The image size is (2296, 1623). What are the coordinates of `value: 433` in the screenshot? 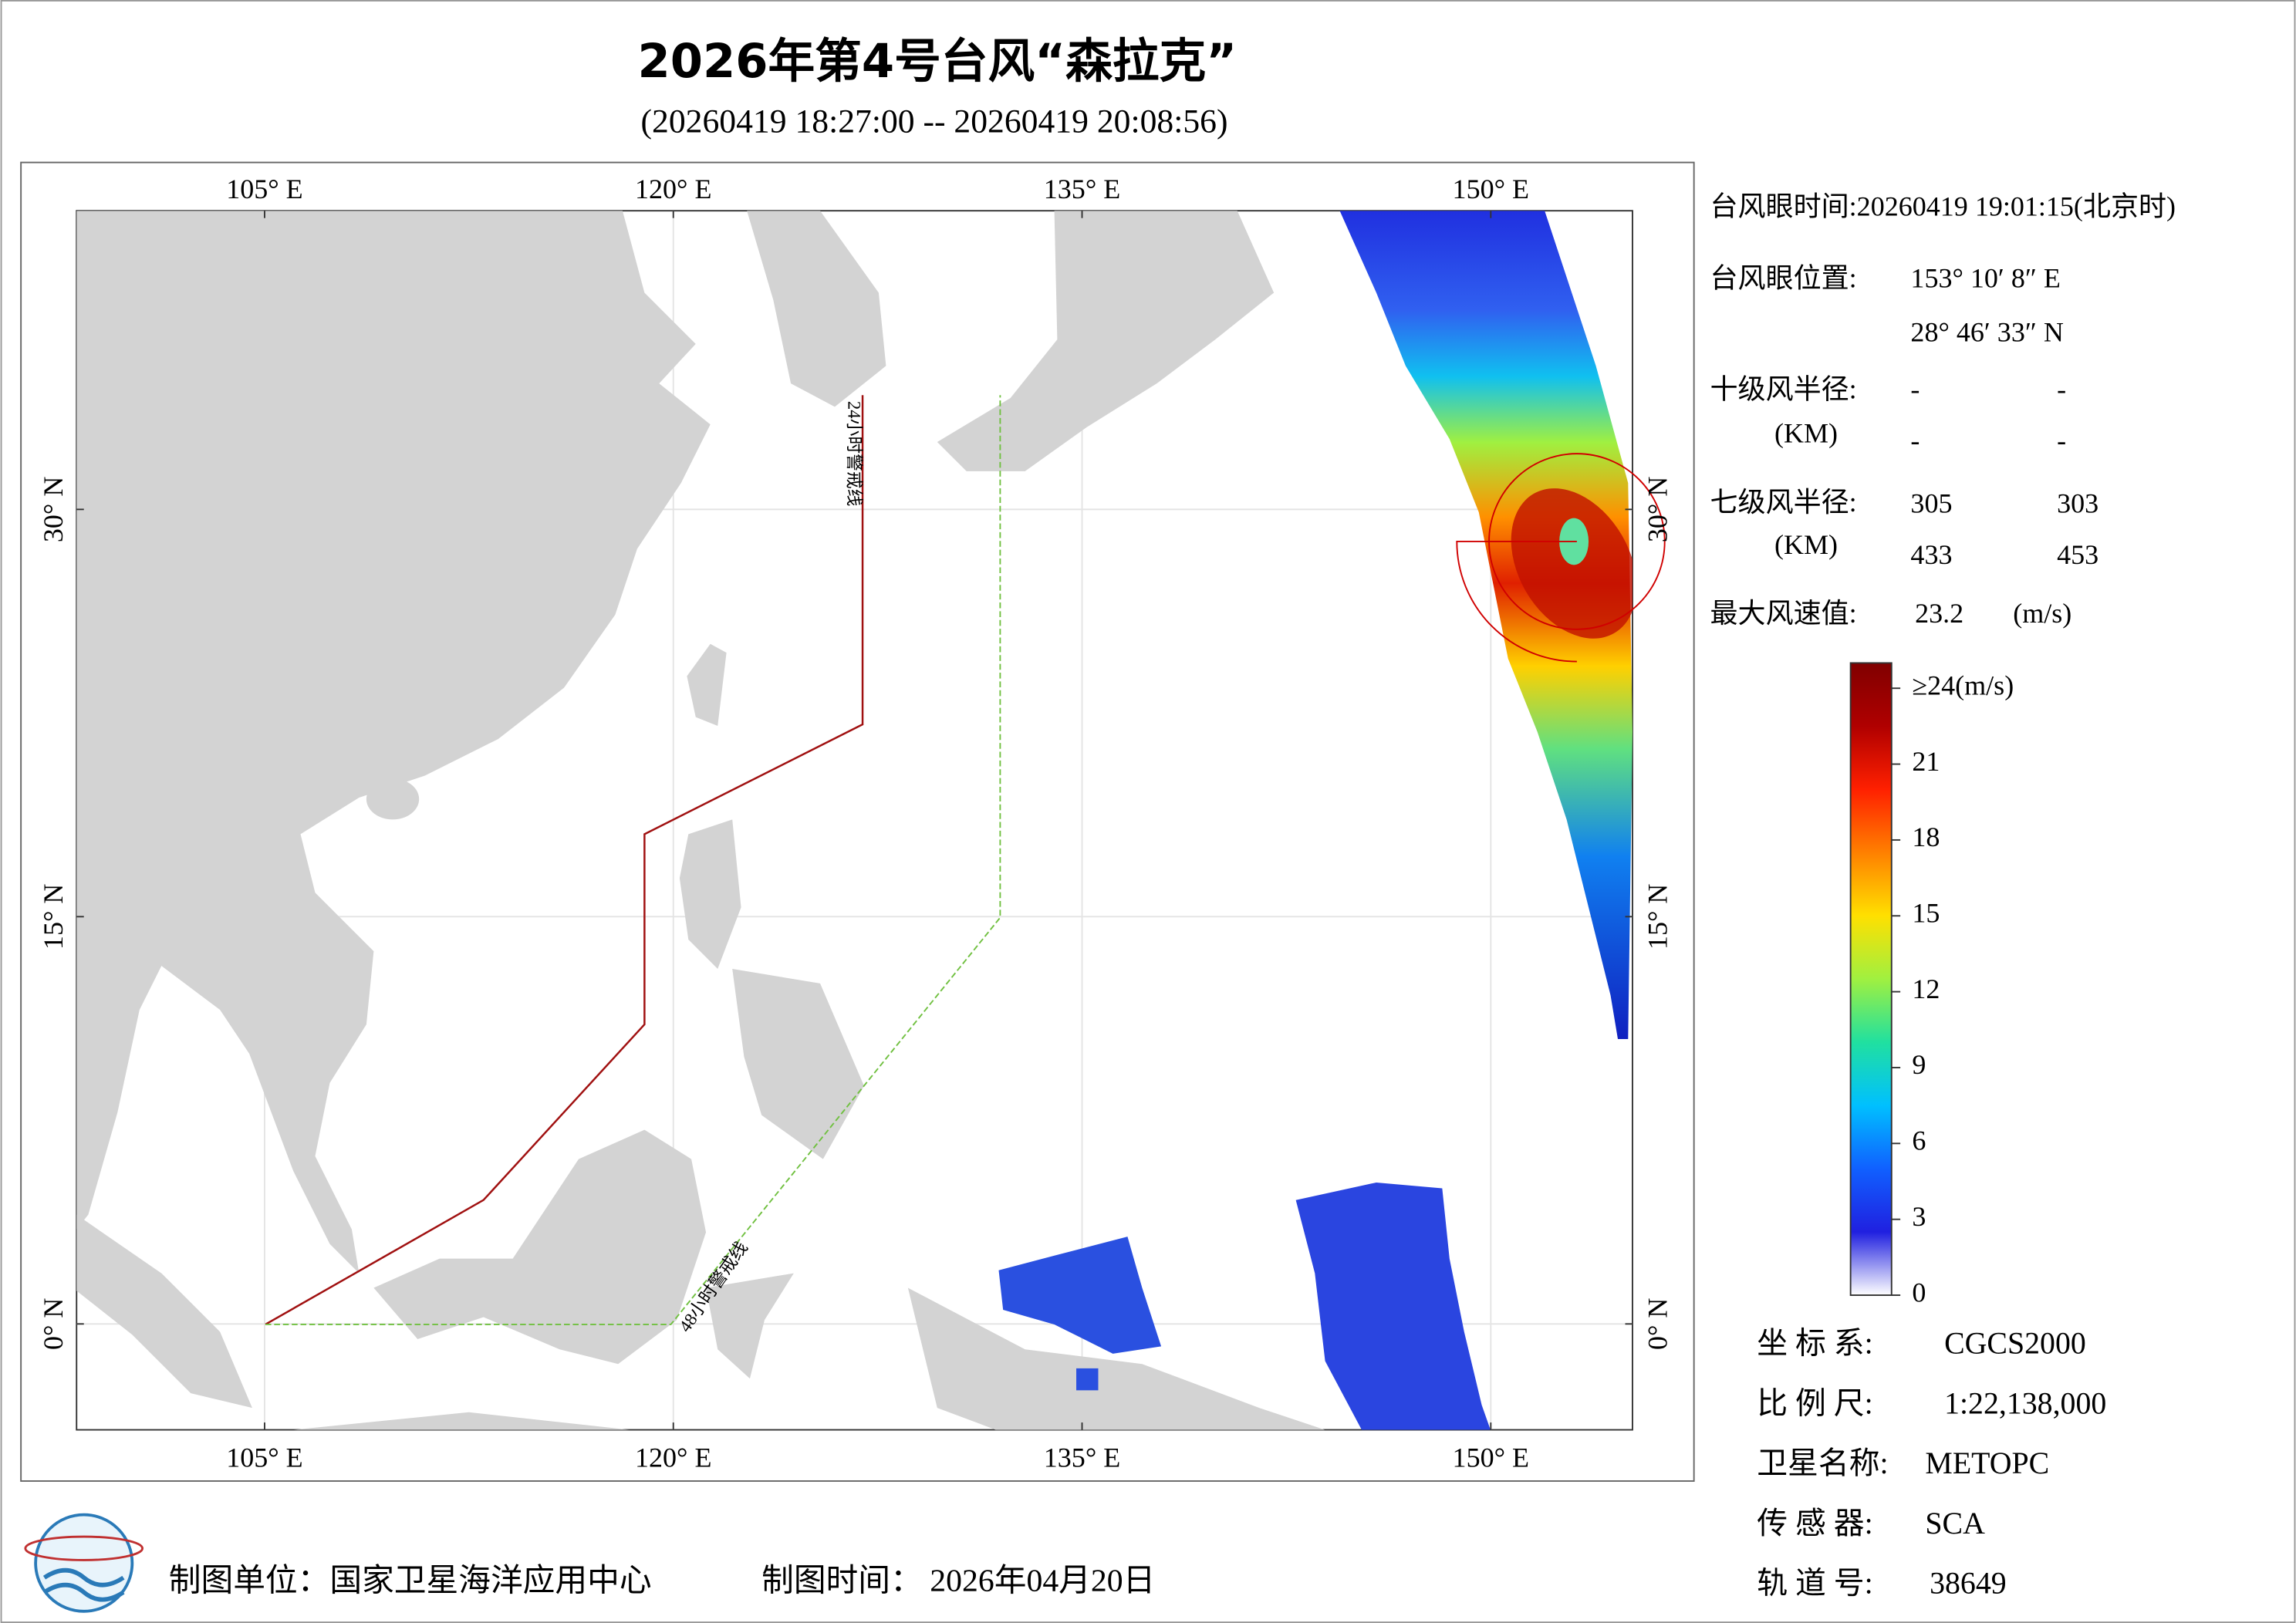 It's located at (1931, 554).